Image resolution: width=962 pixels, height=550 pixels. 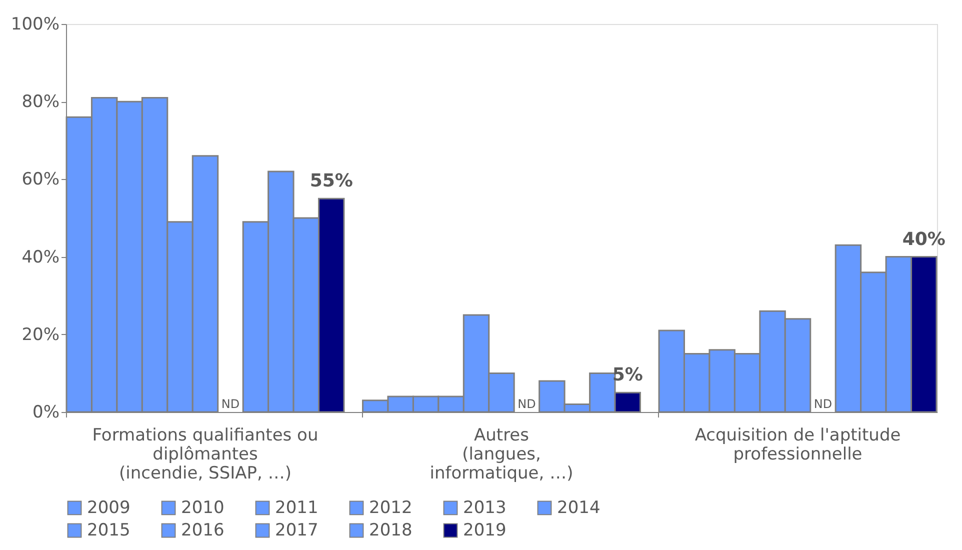 I want to click on y-tick-label: 100%, so click(x=35, y=24).